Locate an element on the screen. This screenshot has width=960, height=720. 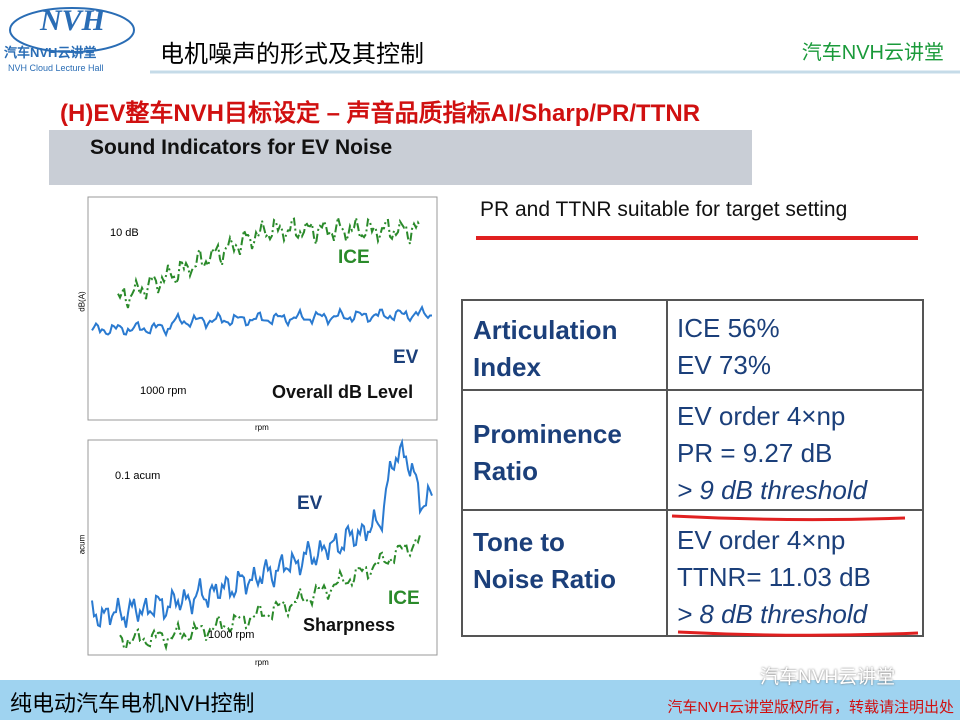
row-name-line: Noise Ratio is located at coordinates (545, 579).